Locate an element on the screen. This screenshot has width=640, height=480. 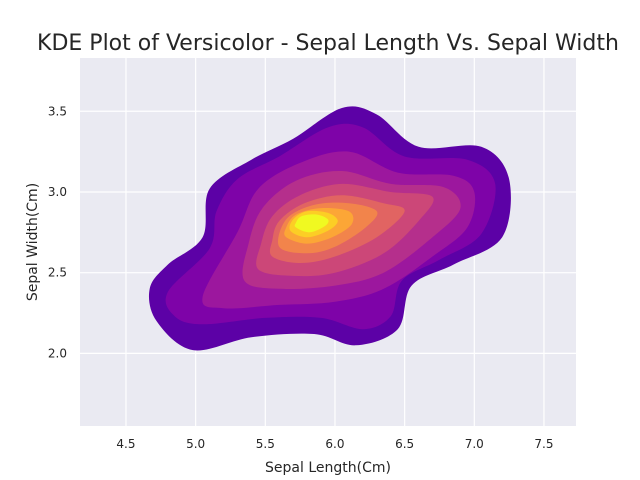
x-tick-label: 7.0 is located at coordinates (474, 444).